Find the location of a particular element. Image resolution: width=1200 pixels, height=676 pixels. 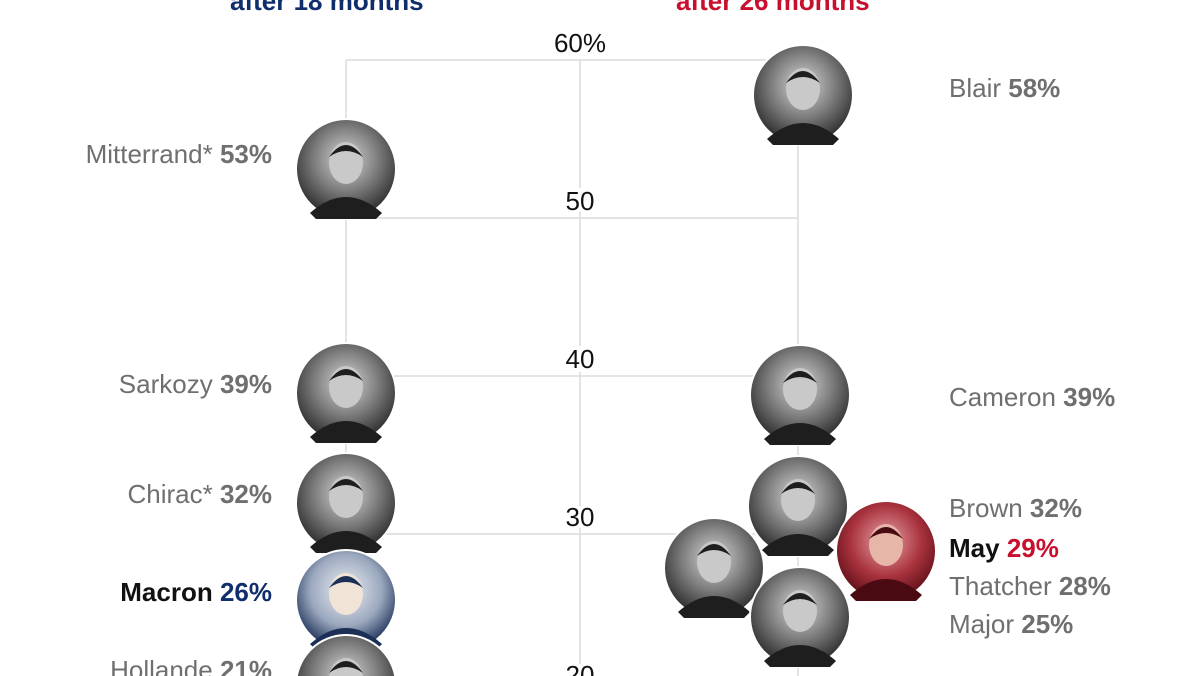

leader-value: 21% is located at coordinates (245, 665).